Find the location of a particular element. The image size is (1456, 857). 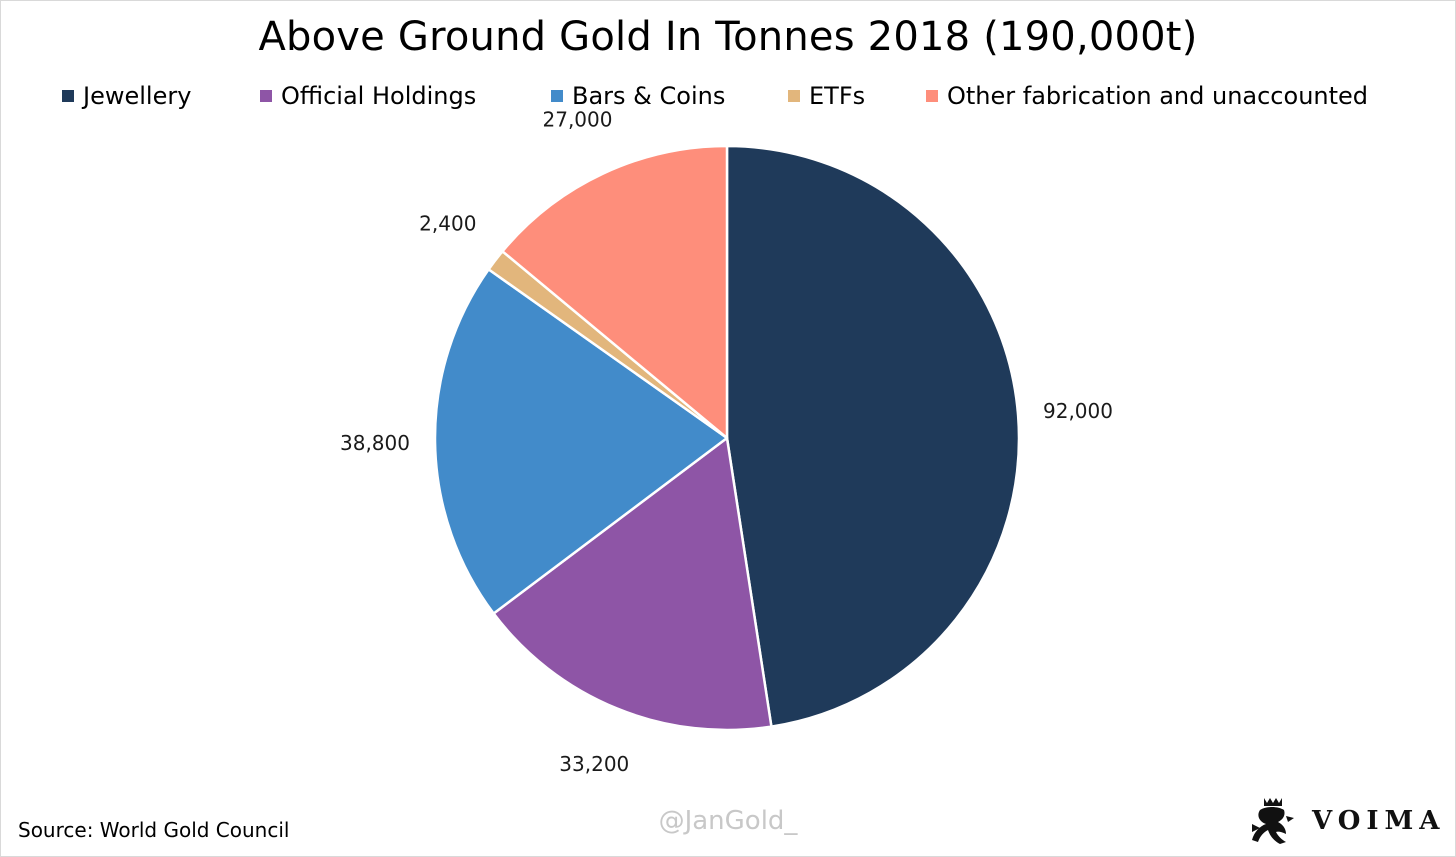

legend-label-official-holdings: Official Holdings is located at coordinates (379, 96).